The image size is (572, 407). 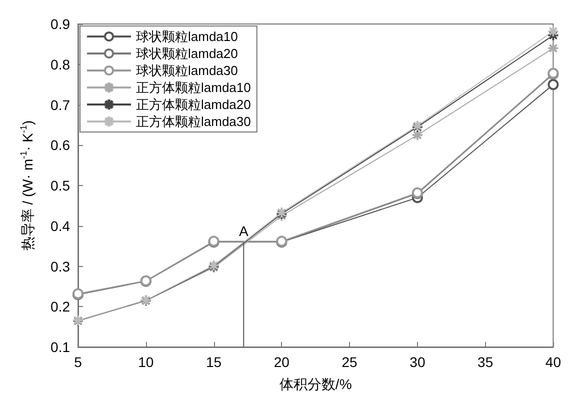 What do you see at coordinates (315, 384) in the screenshot?
I see `x-axis-title: 体积分数/%` at bounding box center [315, 384].